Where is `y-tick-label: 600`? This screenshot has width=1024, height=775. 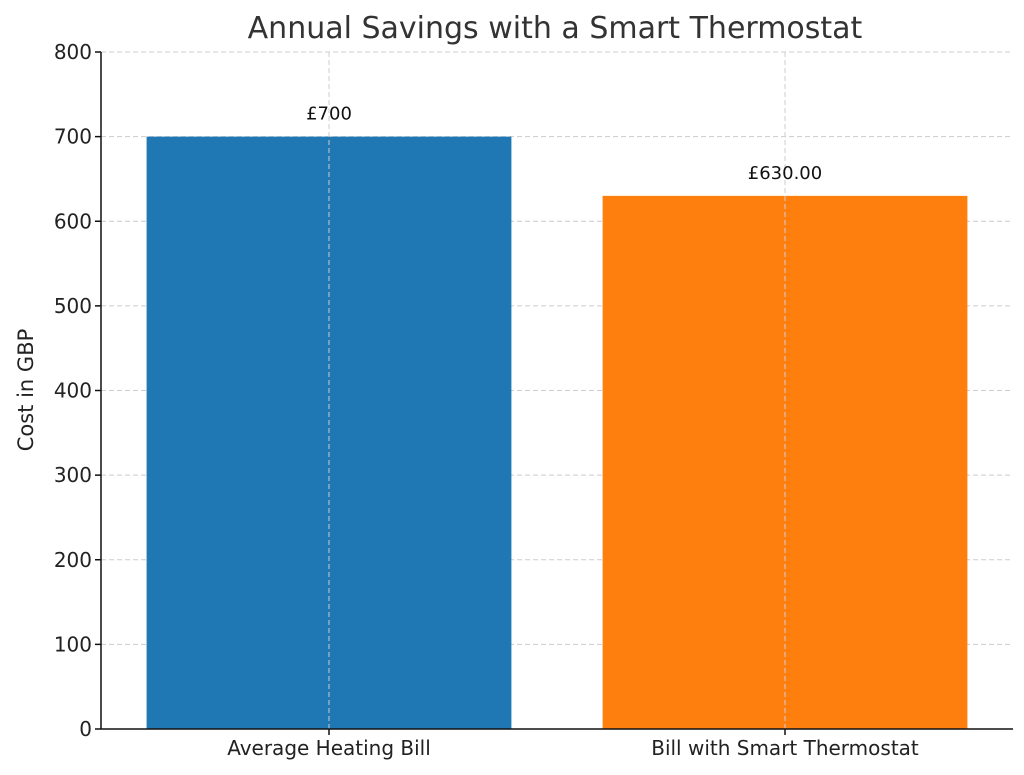
y-tick-label: 600 is located at coordinates (73, 221).